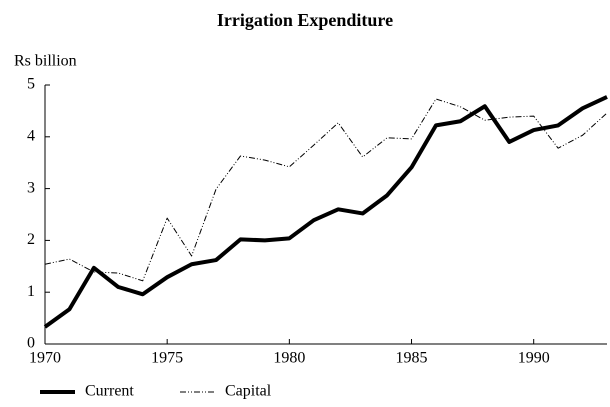 The width and height of the screenshot is (610, 407). I want to click on x-tick-label: 1985, so click(412, 358).